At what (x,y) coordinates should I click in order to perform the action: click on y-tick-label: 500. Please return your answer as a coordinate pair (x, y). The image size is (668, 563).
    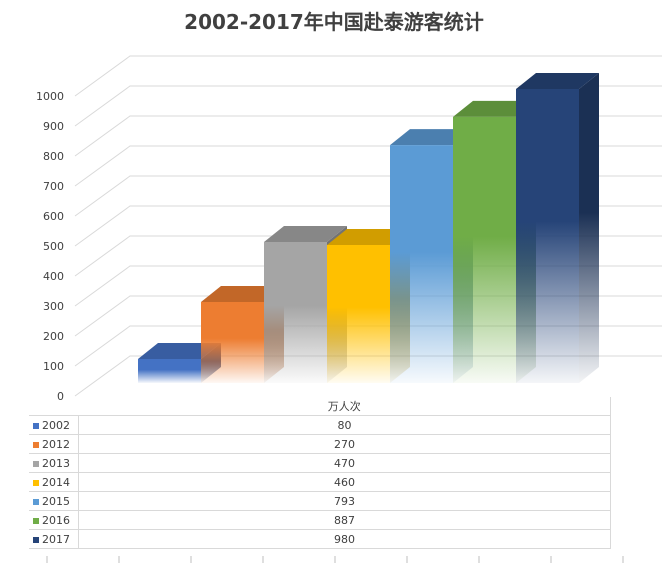
    Looking at the image, I should click on (53, 246).